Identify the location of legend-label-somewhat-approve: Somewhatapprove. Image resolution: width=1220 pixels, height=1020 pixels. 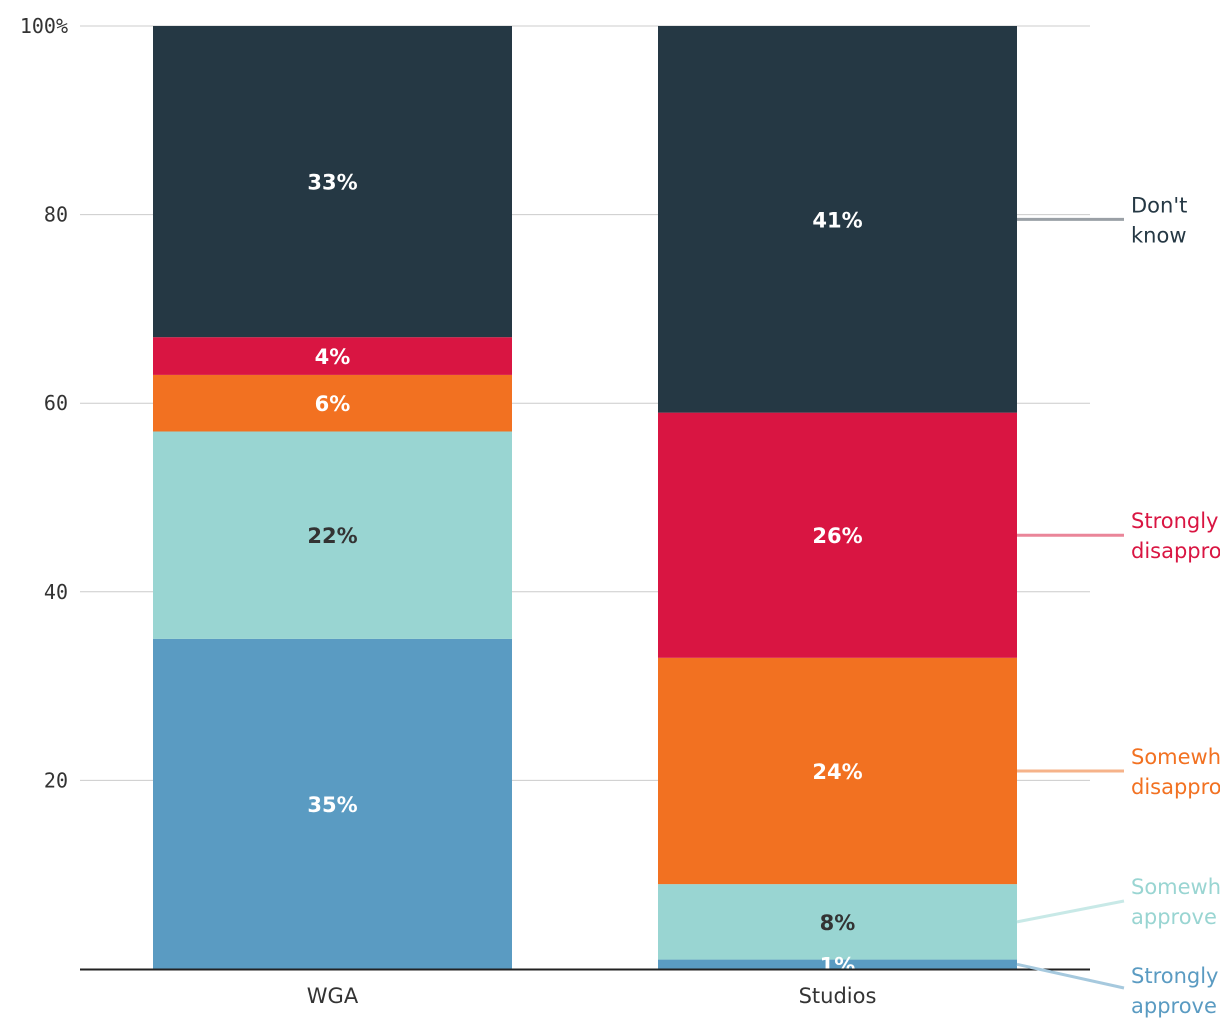
(1175, 902).